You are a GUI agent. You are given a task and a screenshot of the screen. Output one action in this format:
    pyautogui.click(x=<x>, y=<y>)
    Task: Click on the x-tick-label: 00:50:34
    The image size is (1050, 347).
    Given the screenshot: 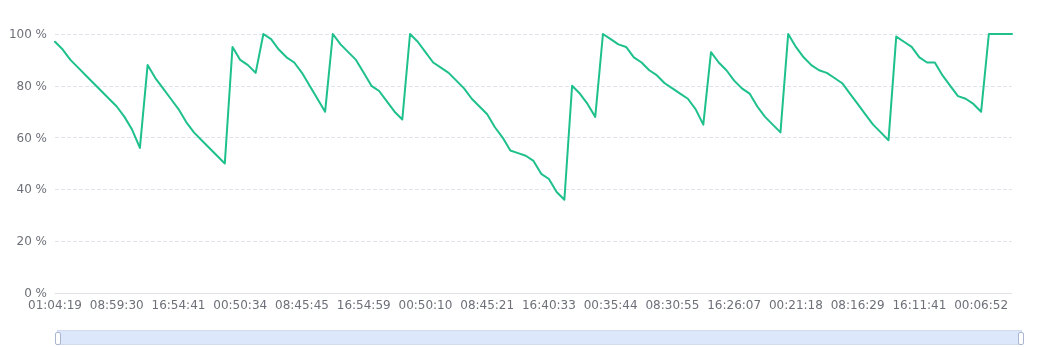 What is the action you would take?
    pyautogui.click(x=240, y=305)
    